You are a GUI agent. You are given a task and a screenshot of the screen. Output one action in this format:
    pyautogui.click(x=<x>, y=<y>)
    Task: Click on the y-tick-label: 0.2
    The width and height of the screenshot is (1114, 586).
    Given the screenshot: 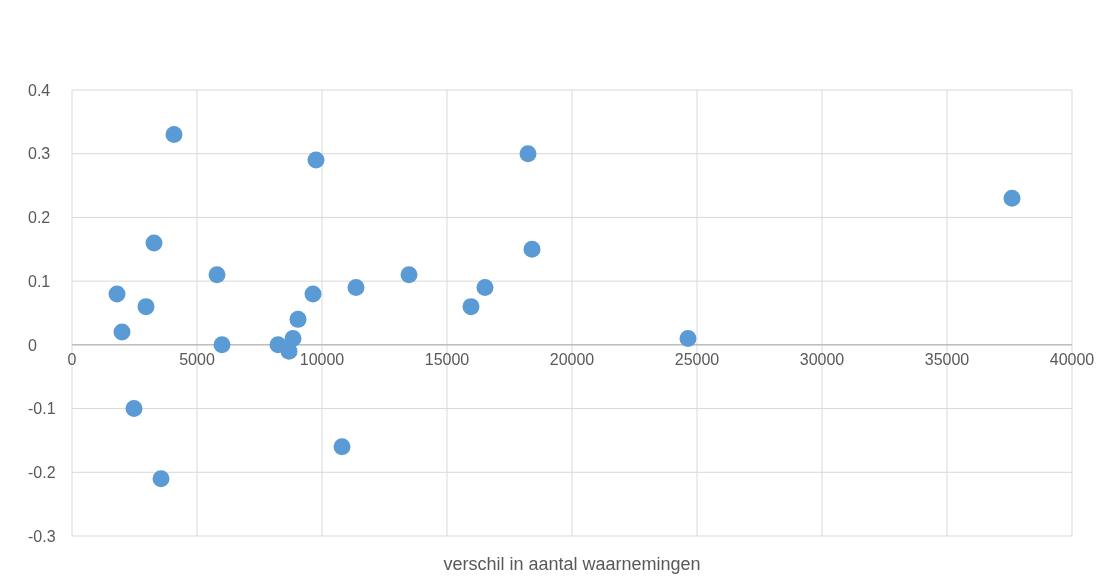 What is the action you would take?
    pyautogui.click(x=39, y=218)
    